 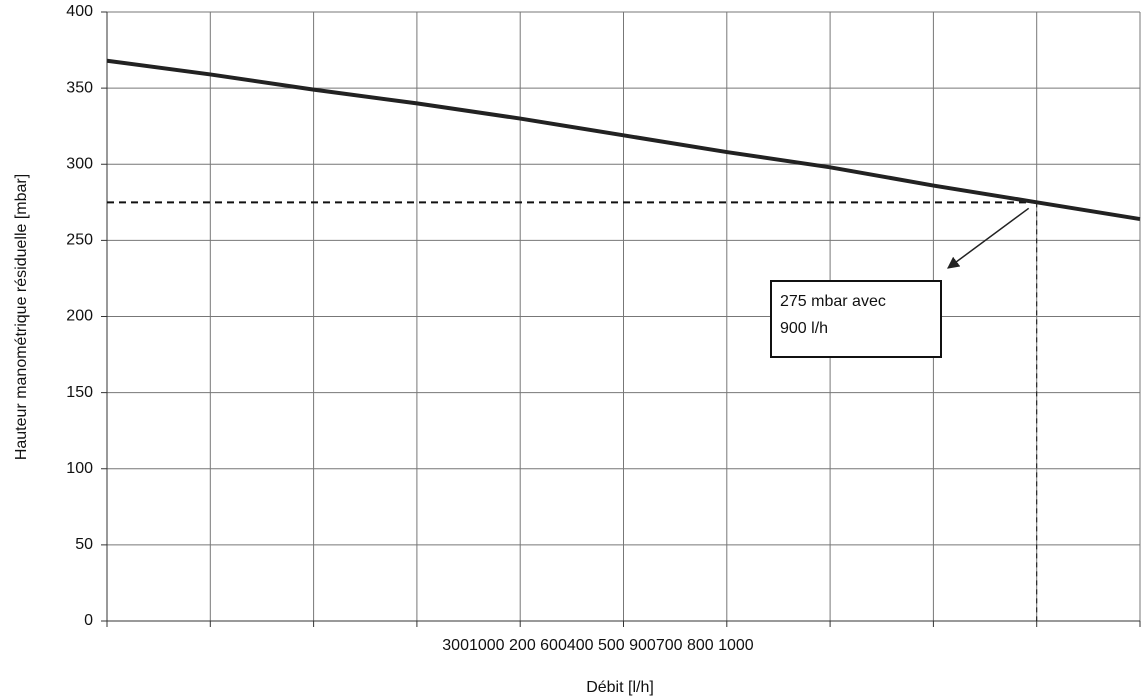 What do you see at coordinates (79, 163) in the screenshot?
I see `y-tick-label: 300` at bounding box center [79, 163].